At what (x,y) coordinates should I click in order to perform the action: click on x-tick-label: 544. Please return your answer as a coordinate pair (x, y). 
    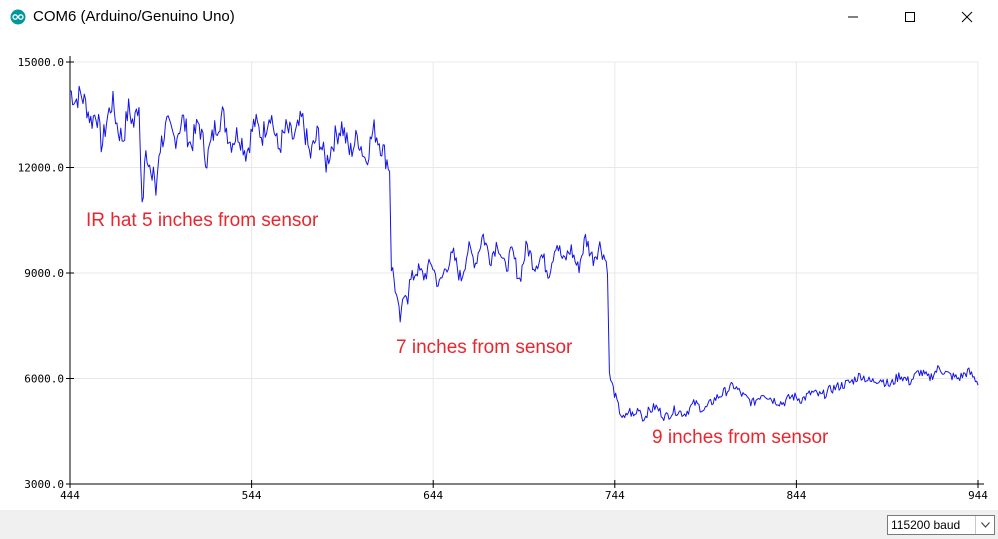
    Looking at the image, I should click on (252, 495).